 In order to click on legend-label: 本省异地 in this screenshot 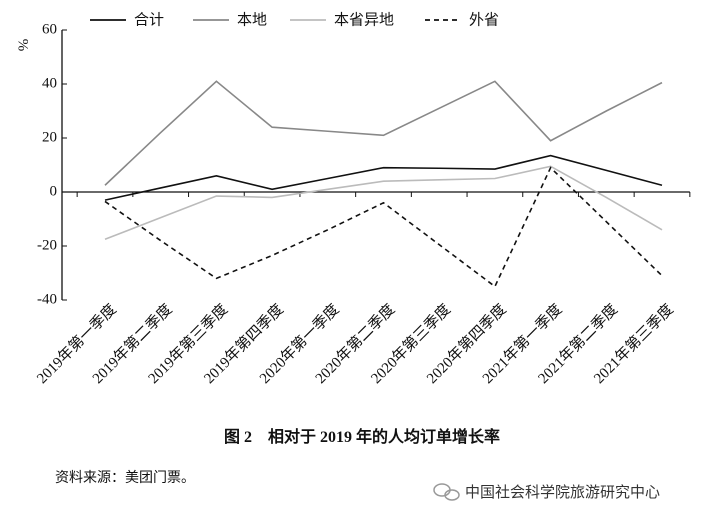, I will do `click(364, 19)`.